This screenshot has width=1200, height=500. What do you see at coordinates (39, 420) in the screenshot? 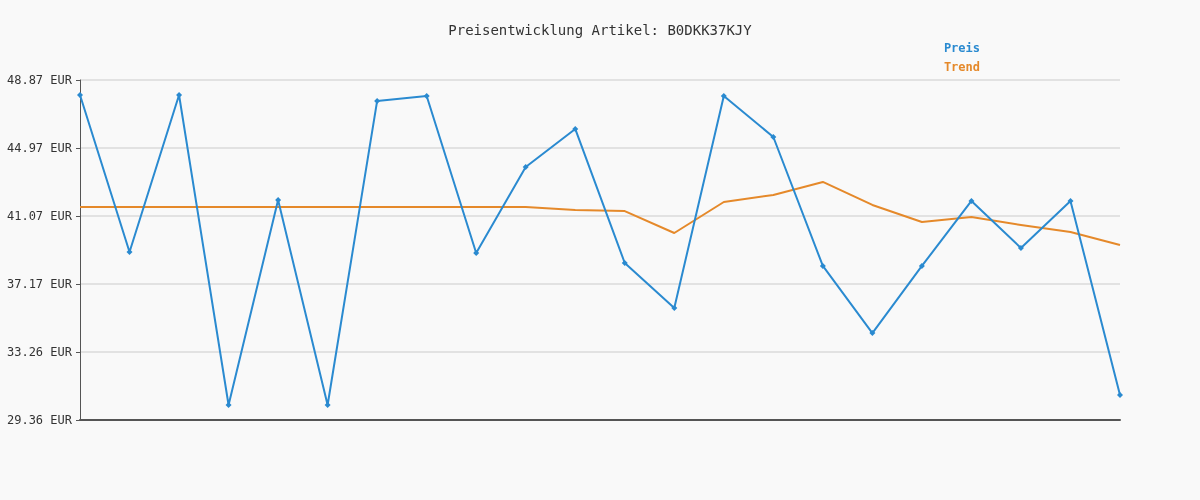
I see `y-tick-label: 29.36 EUR` at bounding box center [39, 420].